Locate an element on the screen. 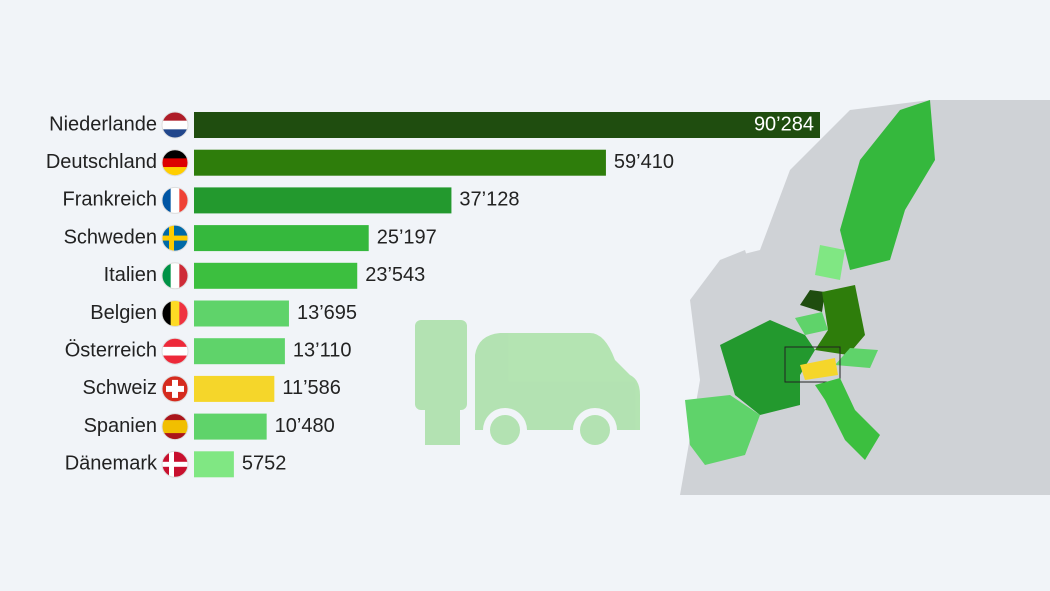 This screenshot has width=1050, height=591. value-label: 11’586 is located at coordinates (311, 388).